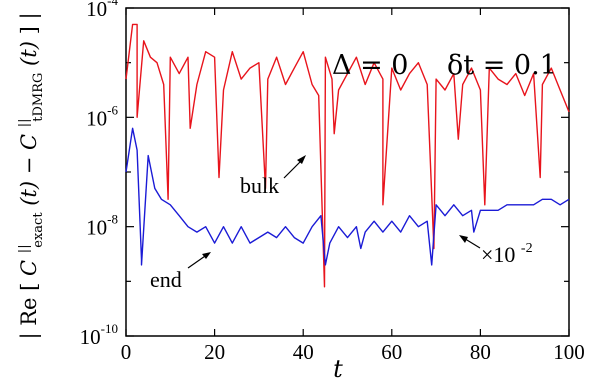 This screenshot has height=383, width=601. Describe the element at coordinates (24, 248) in the screenshot. I see `y-title-left-sup: ||` at that location.